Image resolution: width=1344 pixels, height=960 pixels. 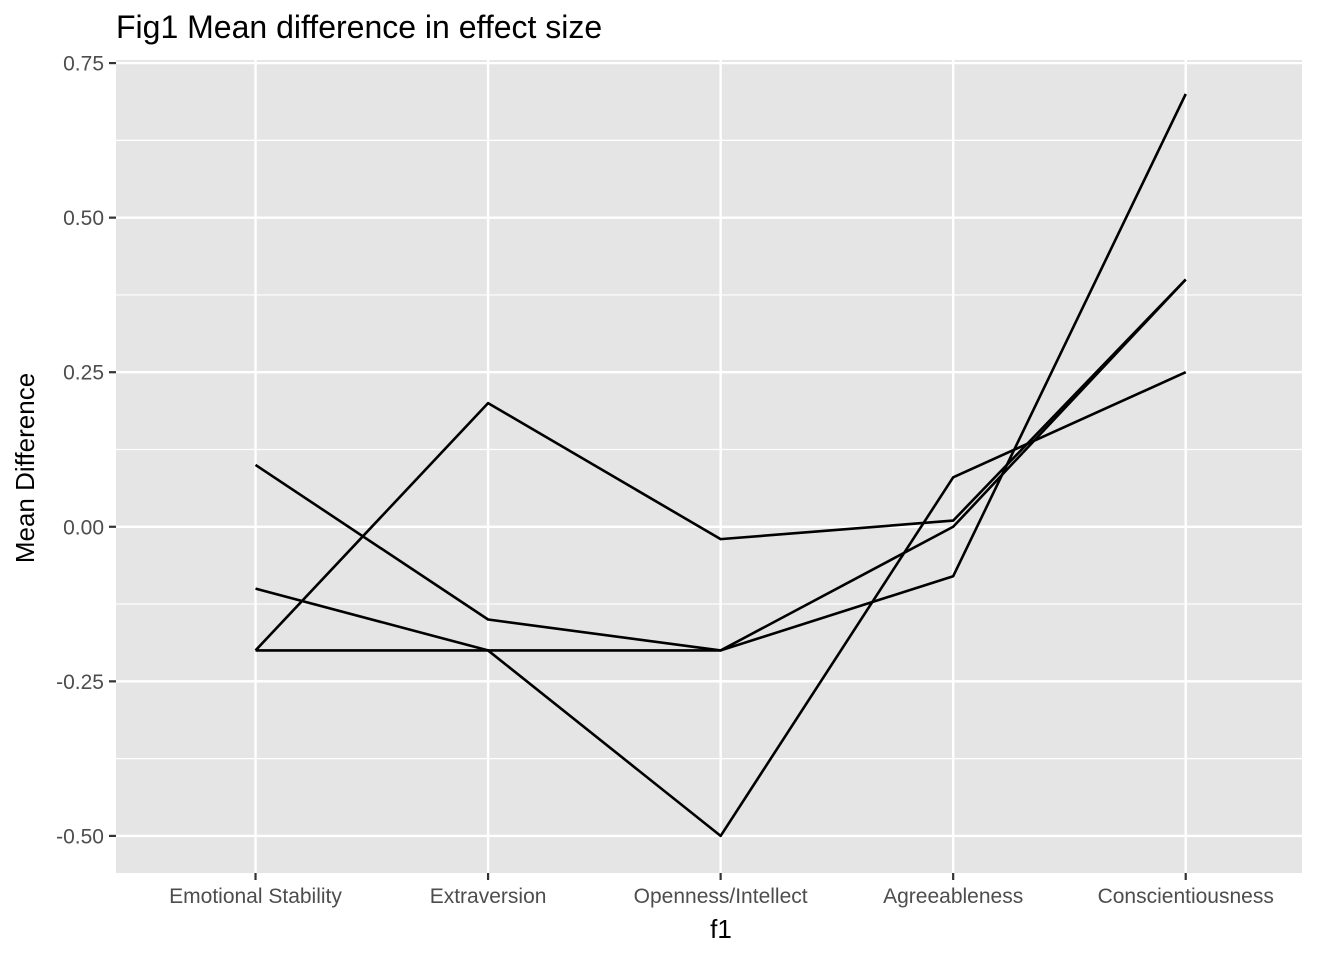 What do you see at coordinates (83, 373) in the screenshot?
I see `y-tick-label: 0.25` at bounding box center [83, 373].